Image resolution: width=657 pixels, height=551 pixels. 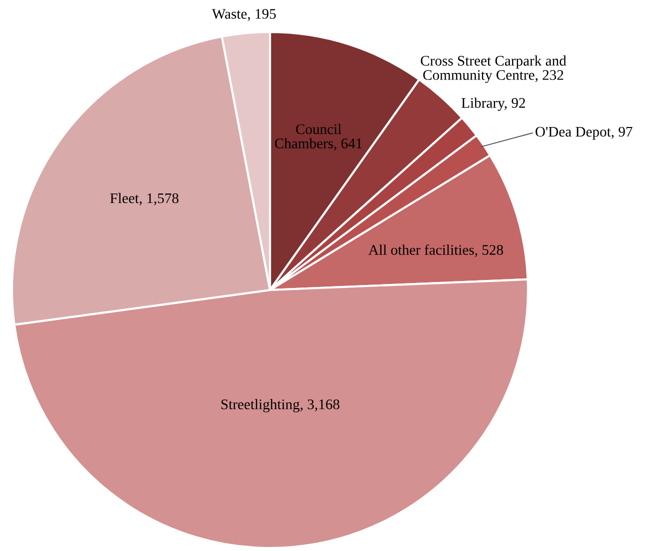 I want to click on slice-label: Cross Street Carpark and Community Centre, 232, so click(x=493, y=69).